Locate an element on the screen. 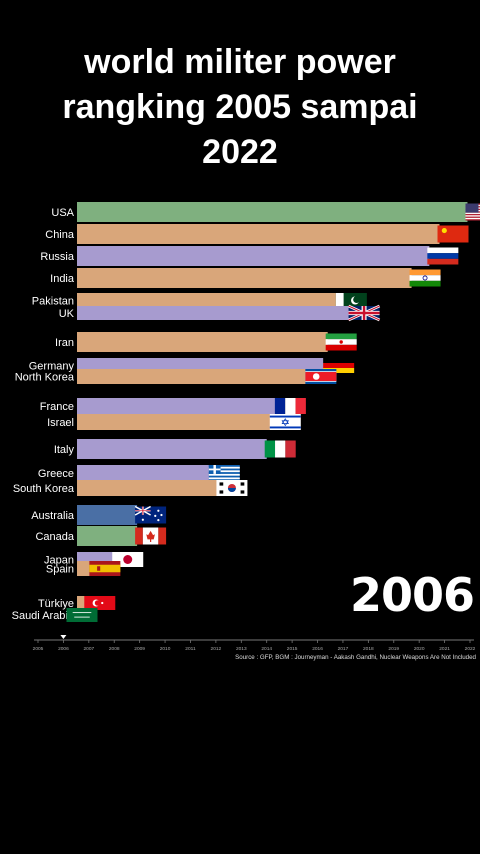 This screenshot has height=854, width=480. label-south-korea: South Korea is located at coordinates (44, 489).